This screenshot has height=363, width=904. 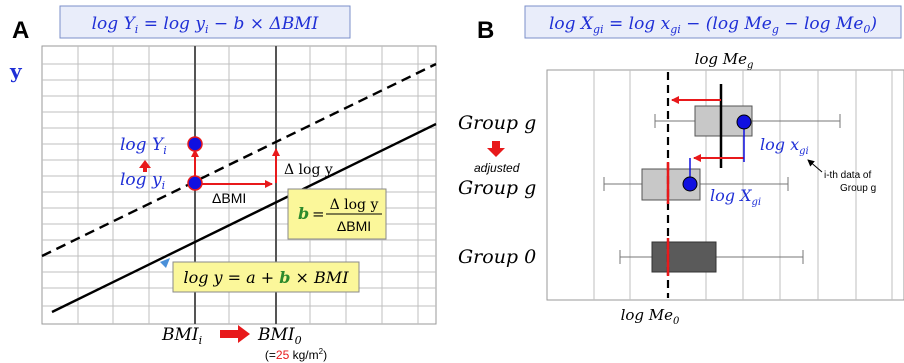 I want to click on slope-num: Δ log y, so click(x=354, y=205).